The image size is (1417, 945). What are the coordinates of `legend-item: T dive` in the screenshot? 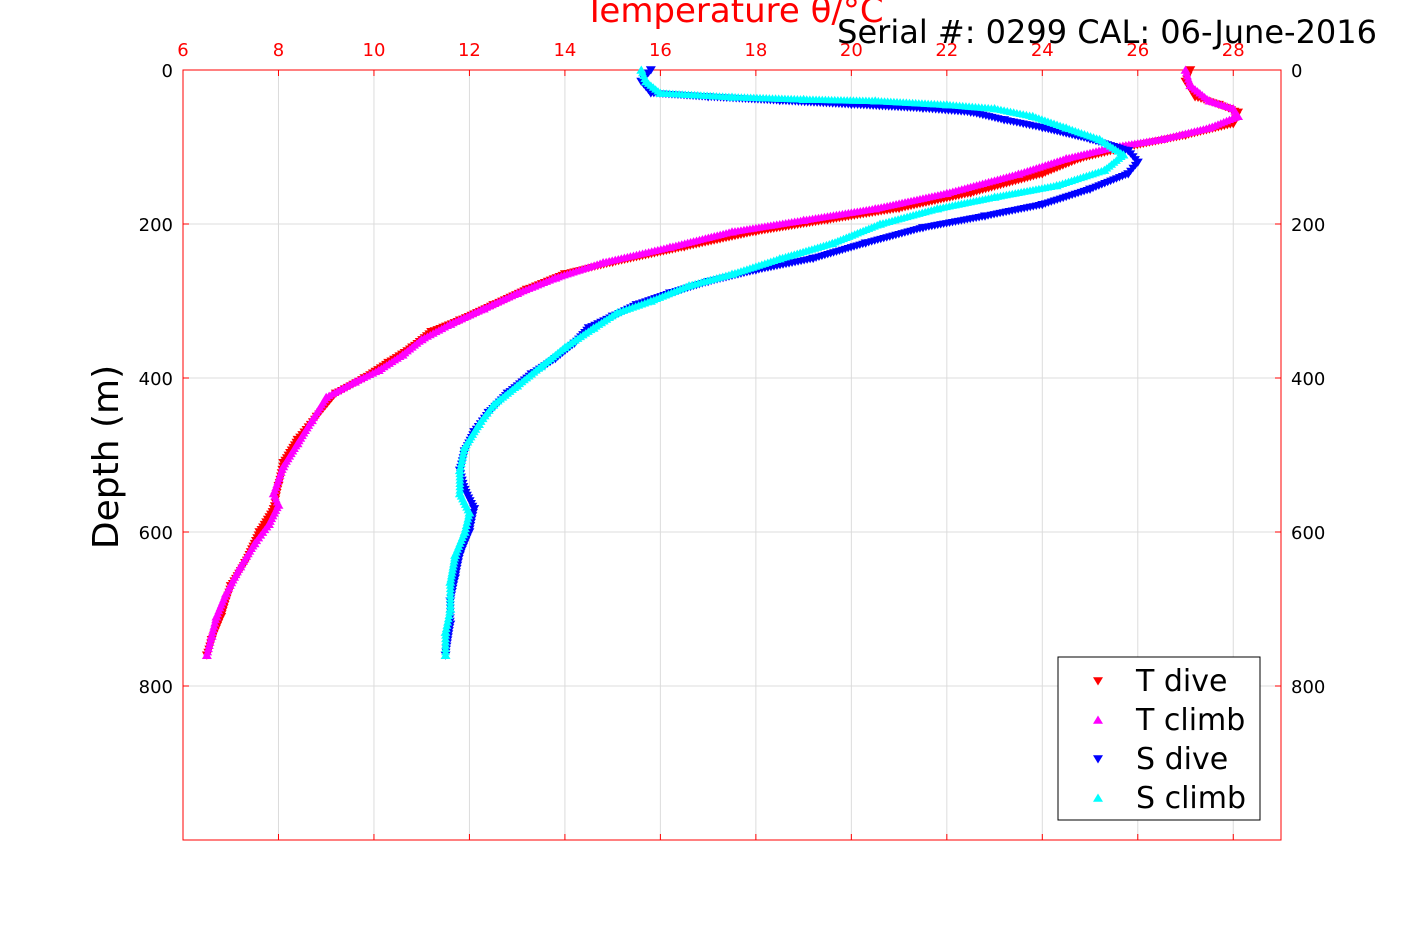 It's located at (1160, 681).